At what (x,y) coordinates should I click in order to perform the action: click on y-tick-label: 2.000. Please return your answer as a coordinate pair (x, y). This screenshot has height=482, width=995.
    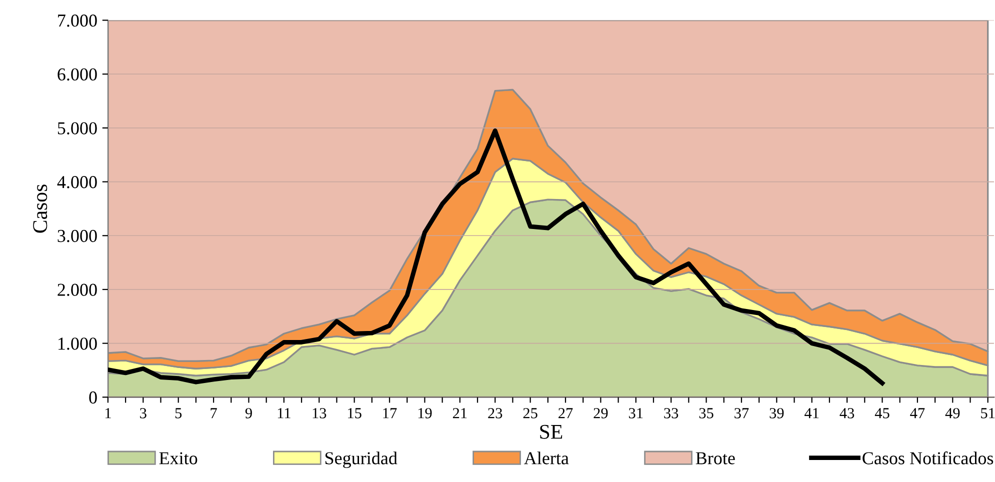
    Looking at the image, I should click on (77, 290).